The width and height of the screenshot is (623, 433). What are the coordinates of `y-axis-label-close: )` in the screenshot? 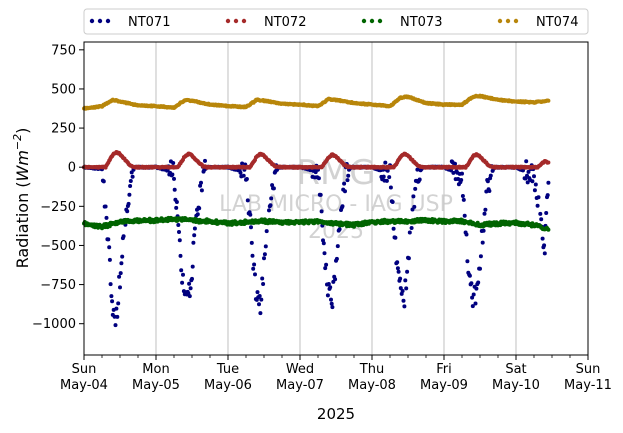 It's located at (22, 131).